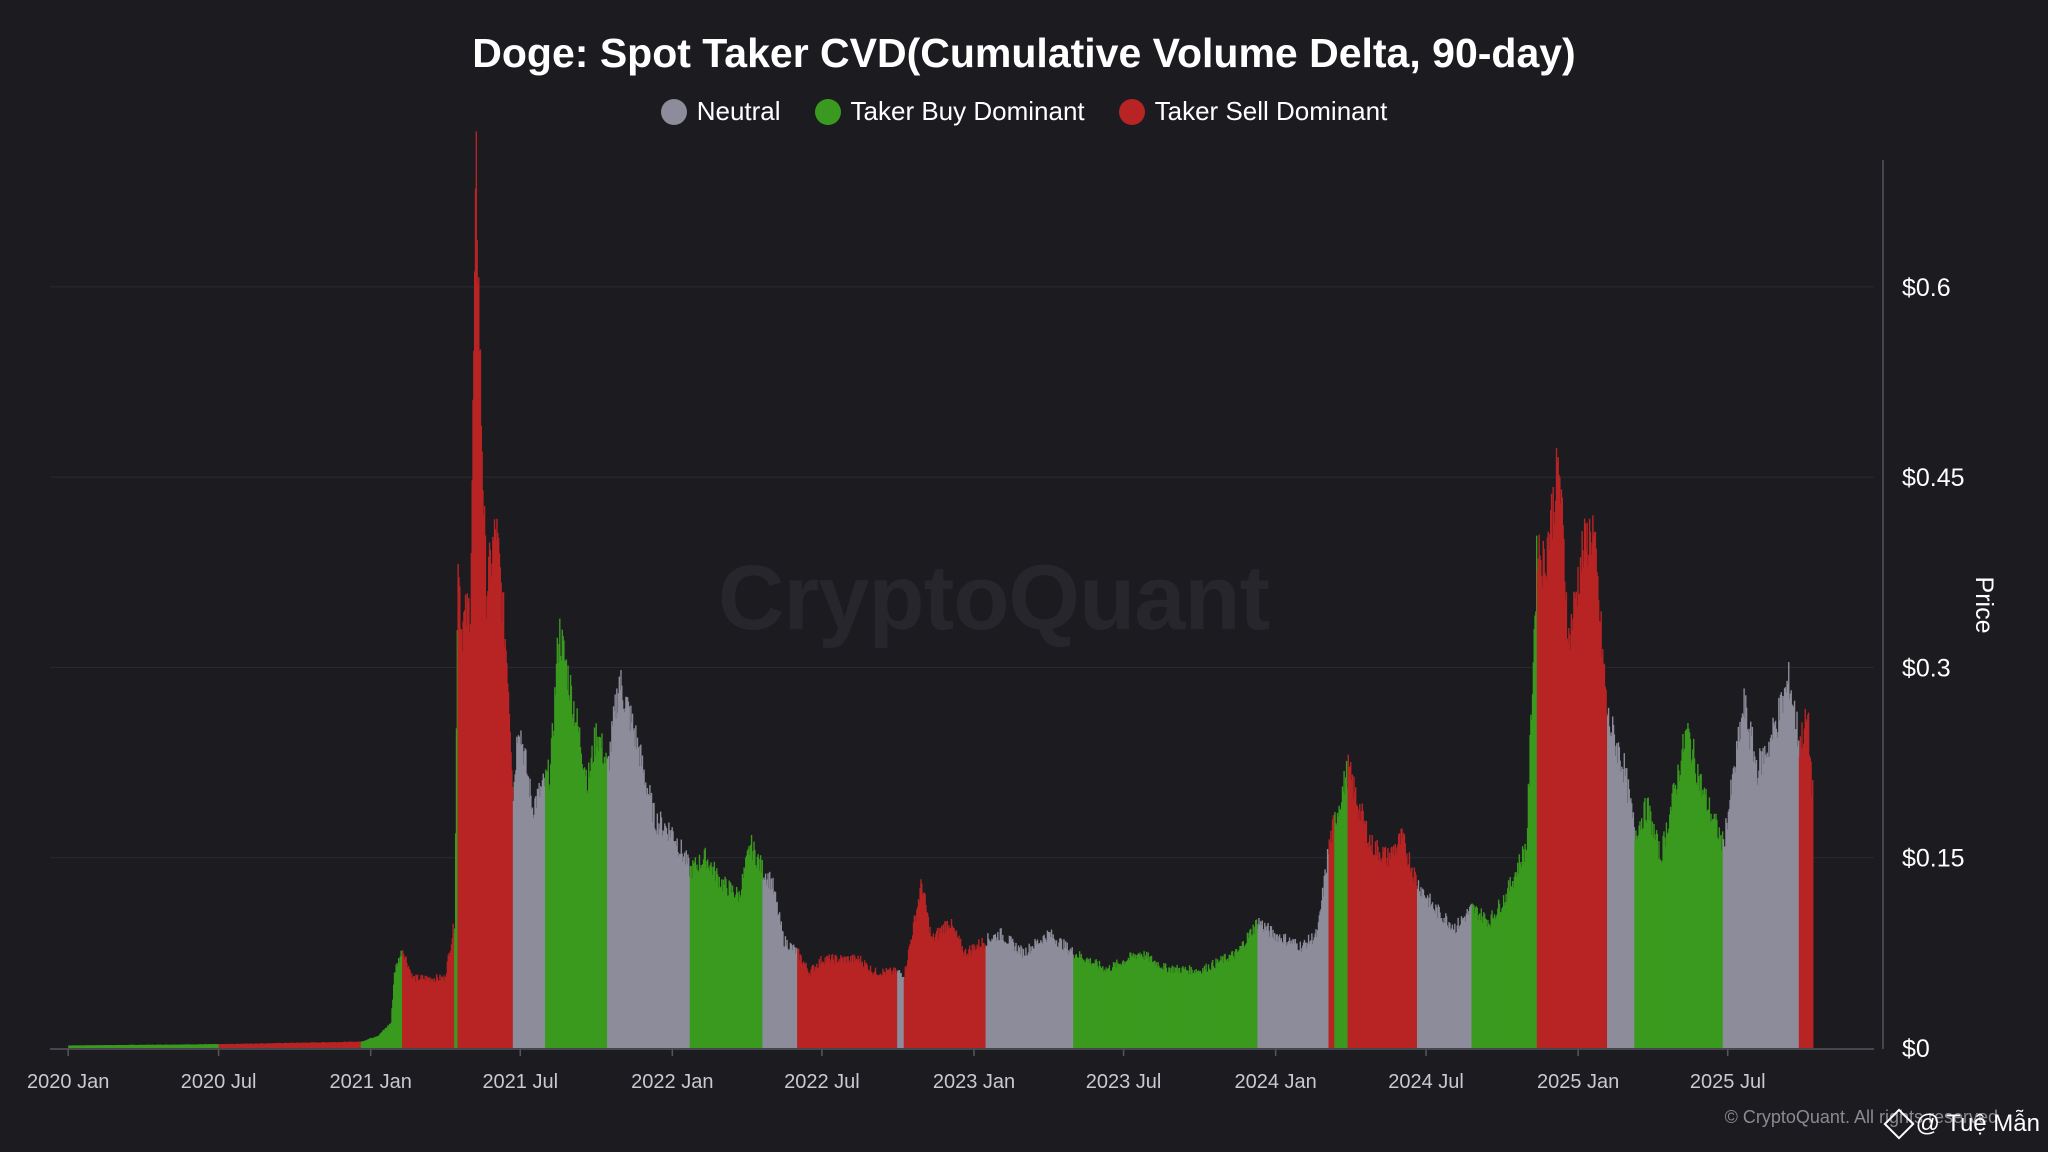  What do you see at coordinates (949, 111) in the screenshot?
I see `legend-item-taker-buy: Taker Buy Dominant` at bounding box center [949, 111].